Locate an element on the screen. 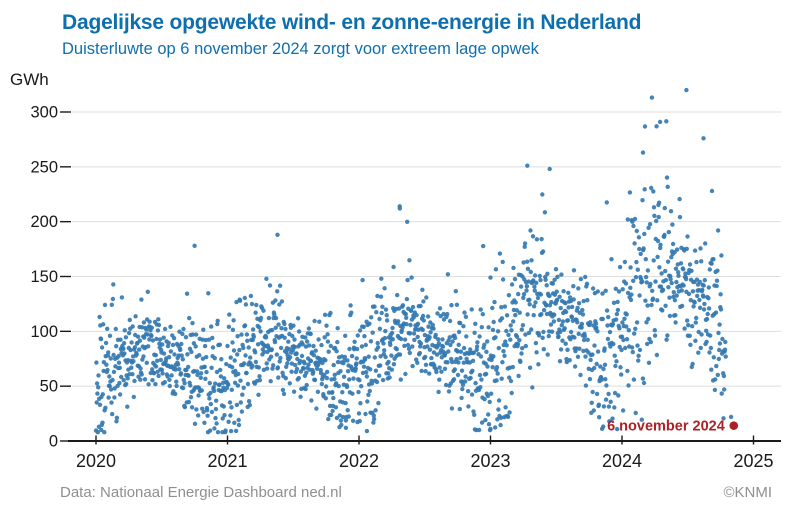 The width and height of the screenshot is (800, 518). y-tick-label: 300 is located at coordinates (44, 113).